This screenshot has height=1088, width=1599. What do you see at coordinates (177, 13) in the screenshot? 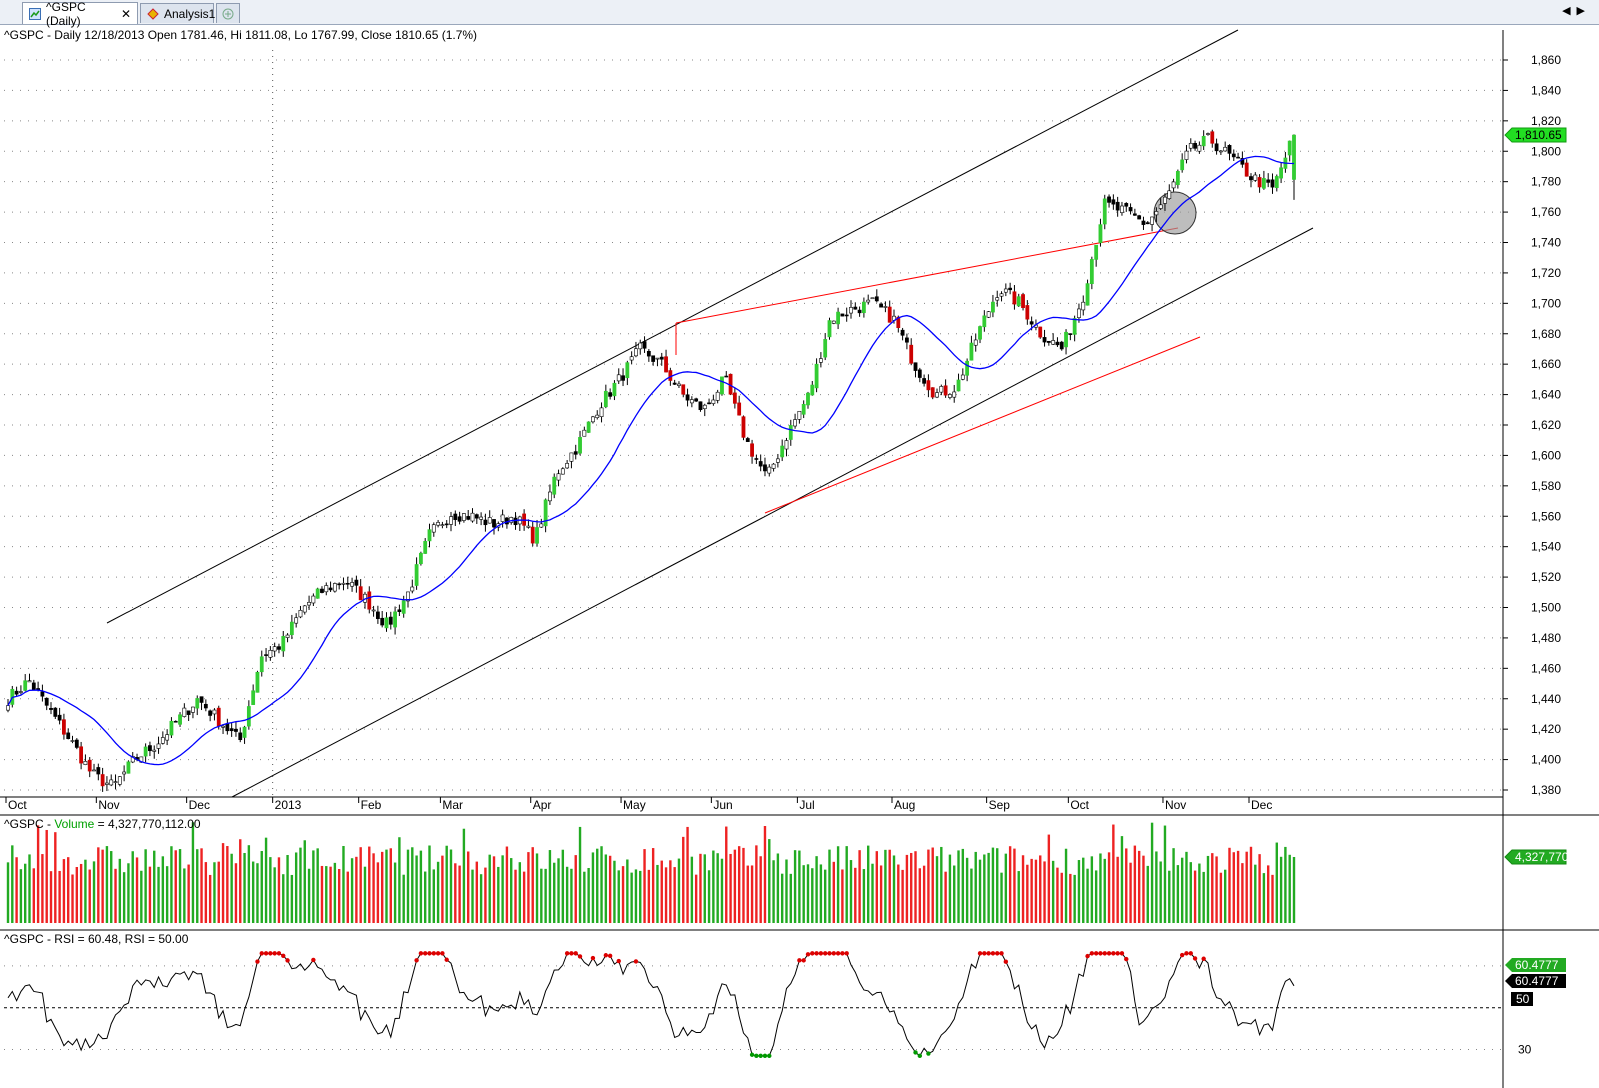
I see `tab-analysis1: Analysis1` at bounding box center [177, 13].